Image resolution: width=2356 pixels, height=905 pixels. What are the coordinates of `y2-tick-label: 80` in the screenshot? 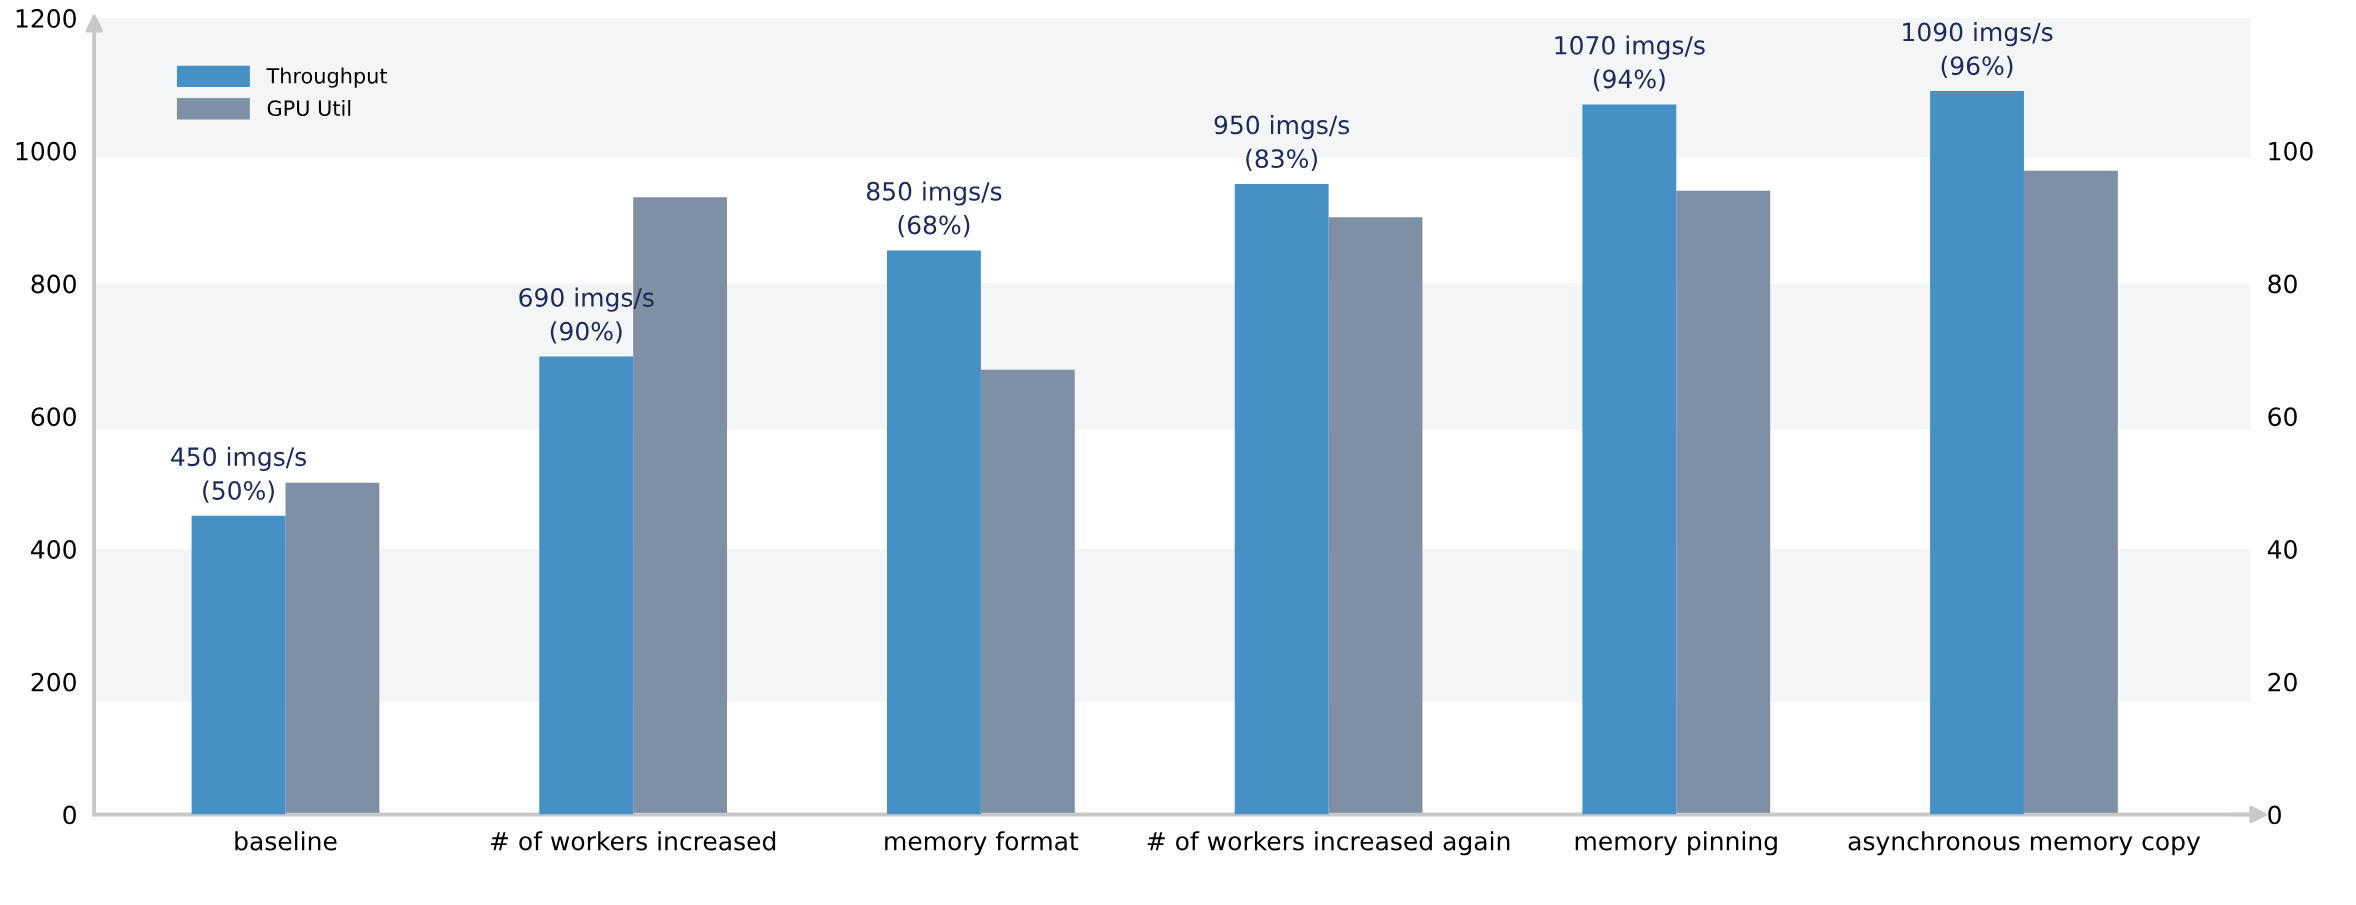 It's located at (2282, 284).